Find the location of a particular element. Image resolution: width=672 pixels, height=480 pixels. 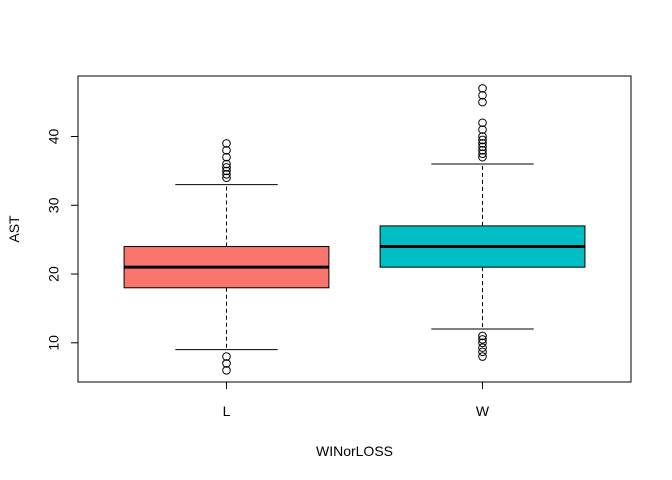

x-tick-label-W: W is located at coordinates (483, 411).